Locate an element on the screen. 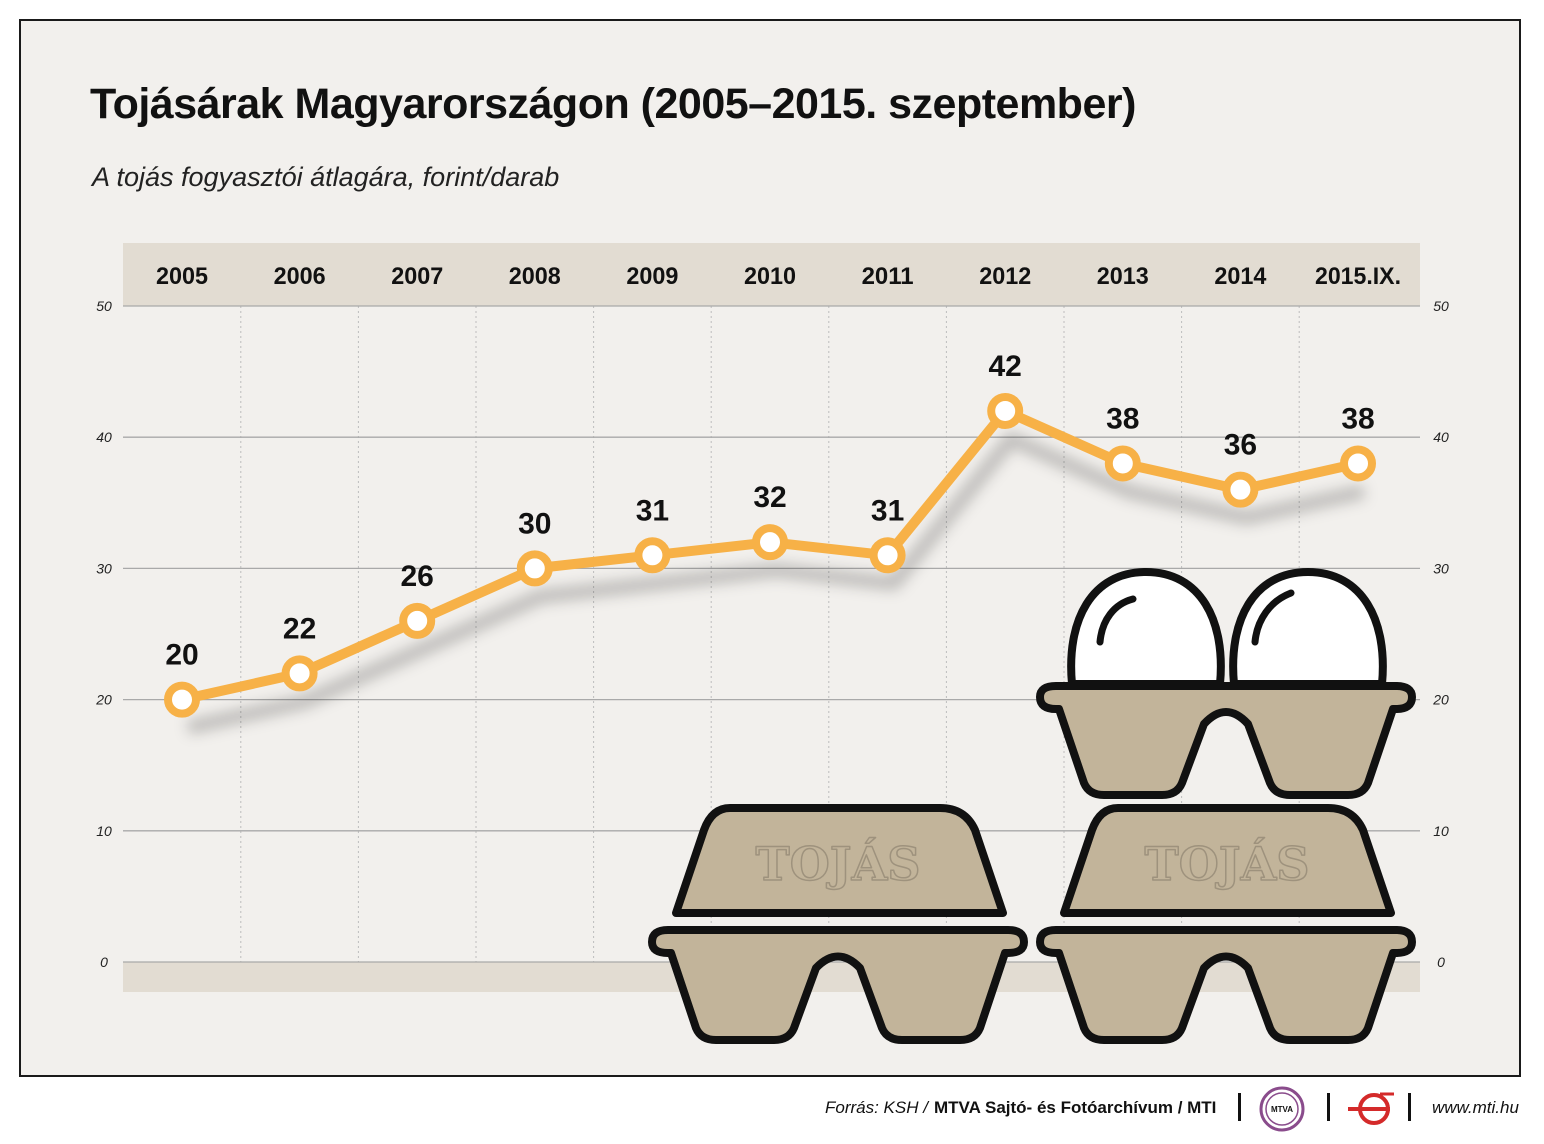 The width and height of the screenshot is (1544, 1144). egg-right is located at coordinates (1308, 628).